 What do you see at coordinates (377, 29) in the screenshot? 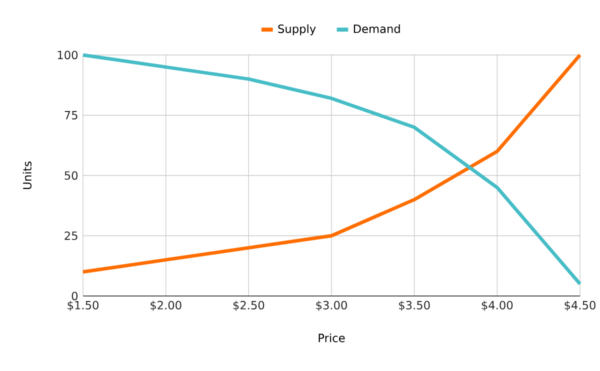
I see `legend-label: Demand` at bounding box center [377, 29].